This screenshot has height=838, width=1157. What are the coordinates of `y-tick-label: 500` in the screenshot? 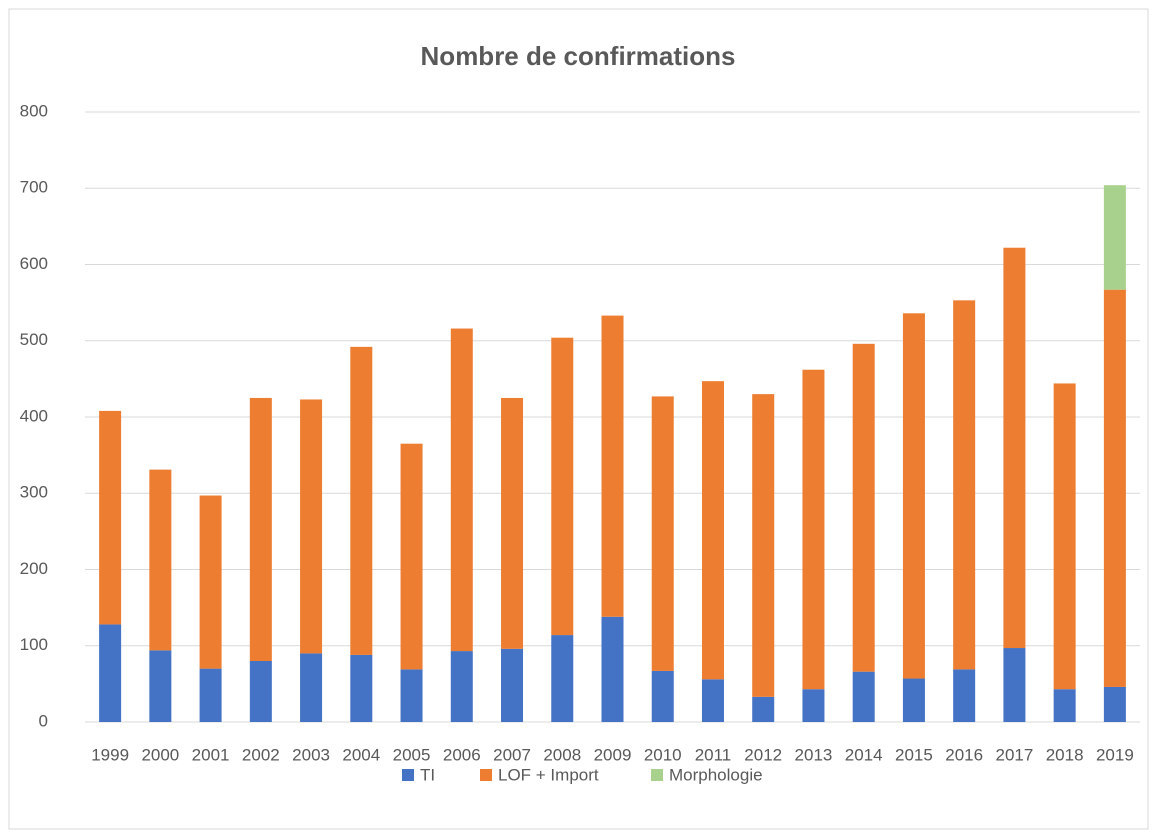 It's located at (34, 339).